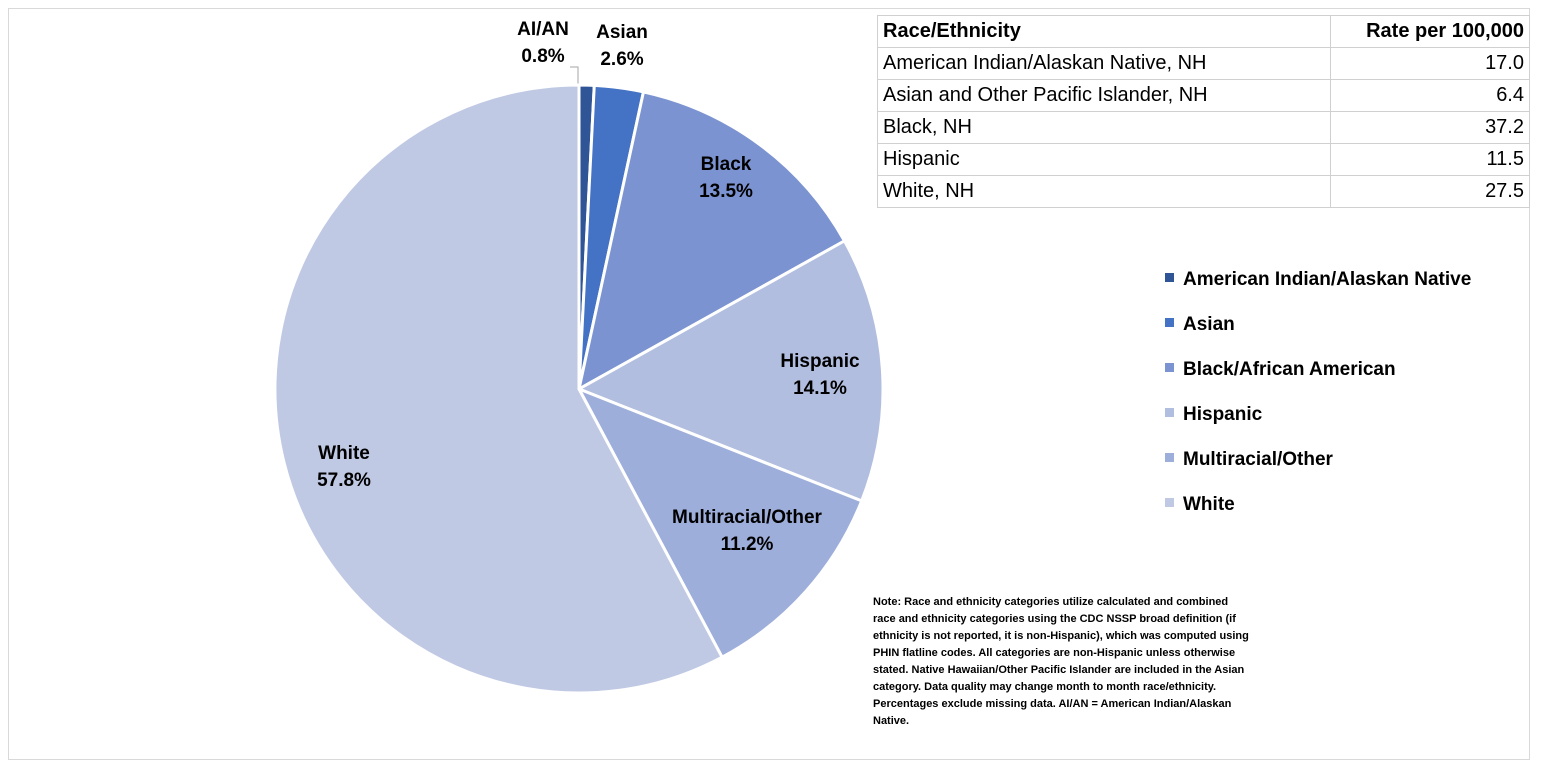 The width and height of the screenshot is (1543, 768). Describe the element at coordinates (747, 517) in the screenshot. I see `slice-label-name: Multiracial/Other` at that location.